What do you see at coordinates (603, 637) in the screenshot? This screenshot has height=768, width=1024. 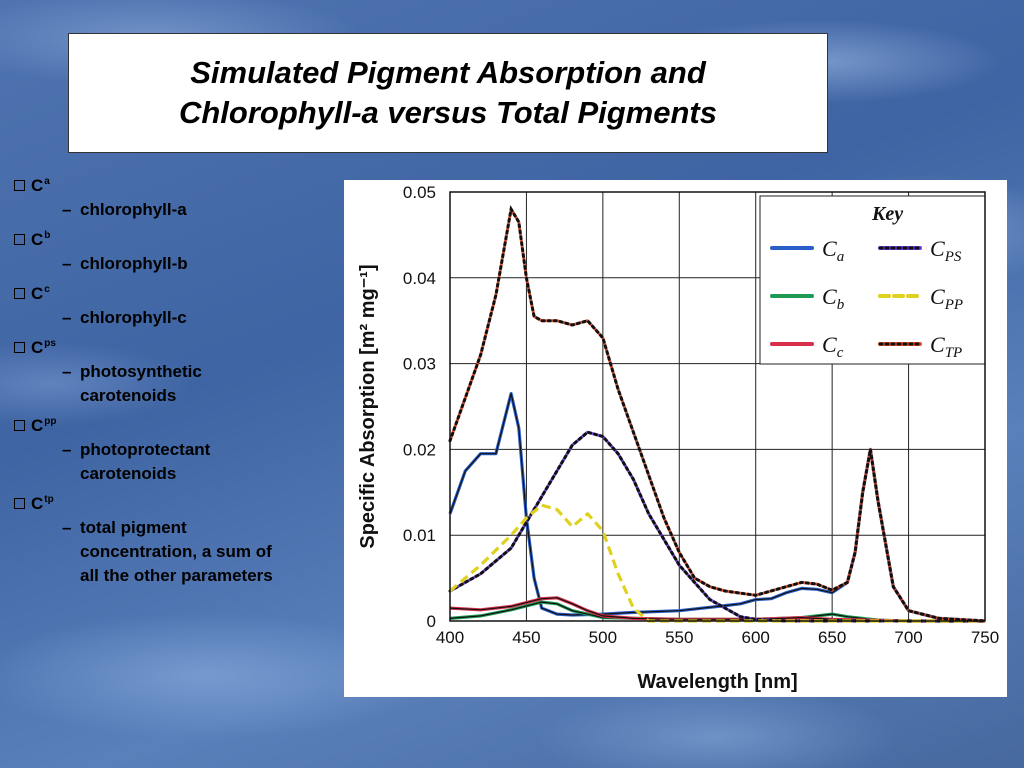 I see `x-tick-label: 500` at bounding box center [603, 637].